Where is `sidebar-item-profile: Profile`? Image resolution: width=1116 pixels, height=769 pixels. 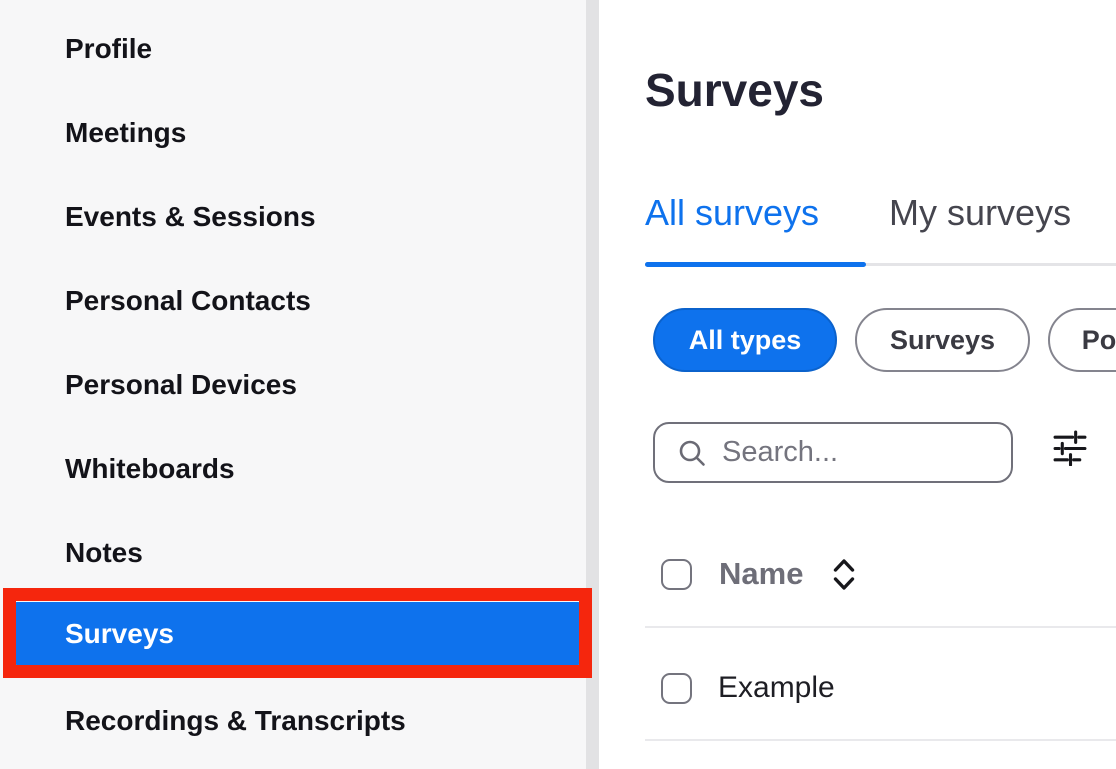
sidebar-item-profile: Profile is located at coordinates (109, 48).